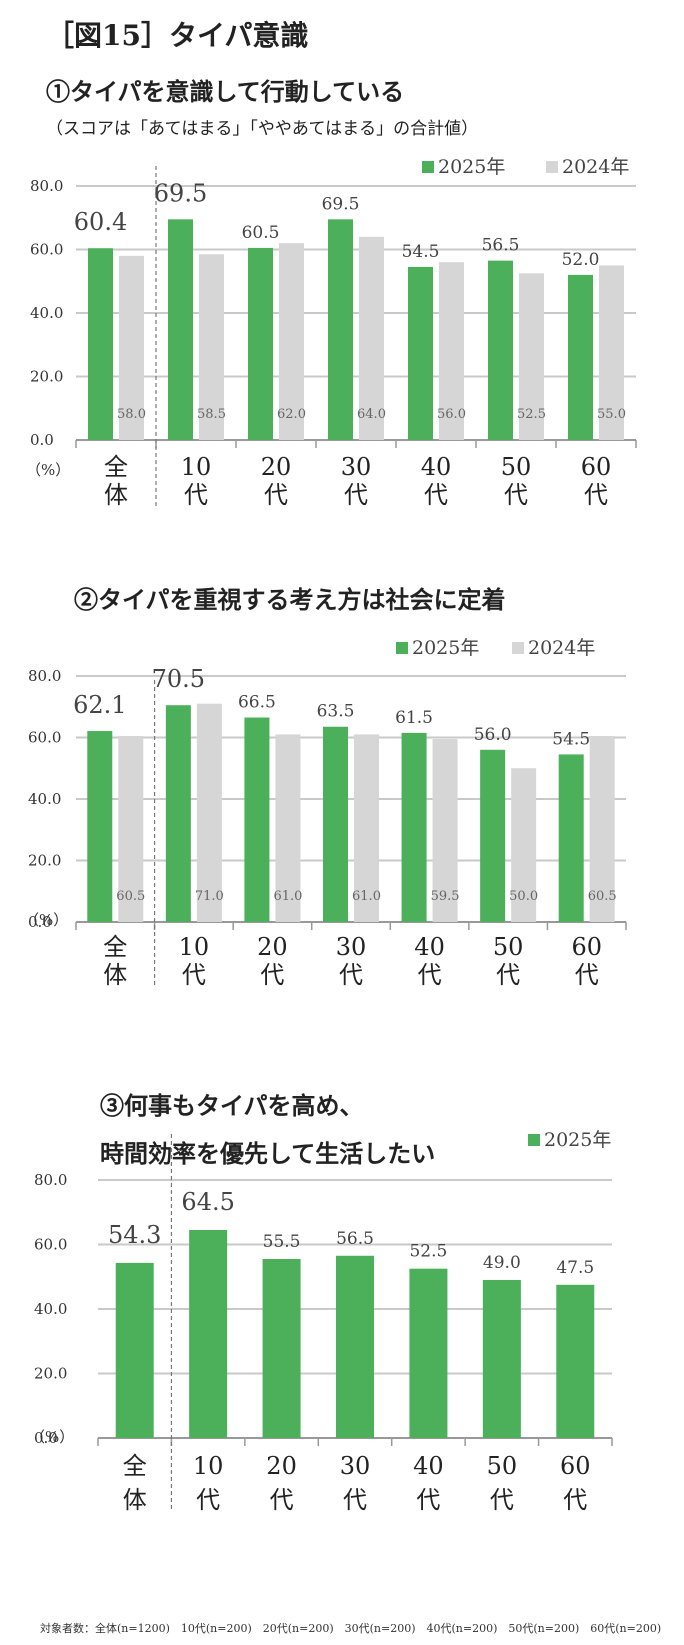  What do you see at coordinates (46, 313) in the screenshot?
I see `c1-ytick-label: 40.0` at bounding box center [46, 313].